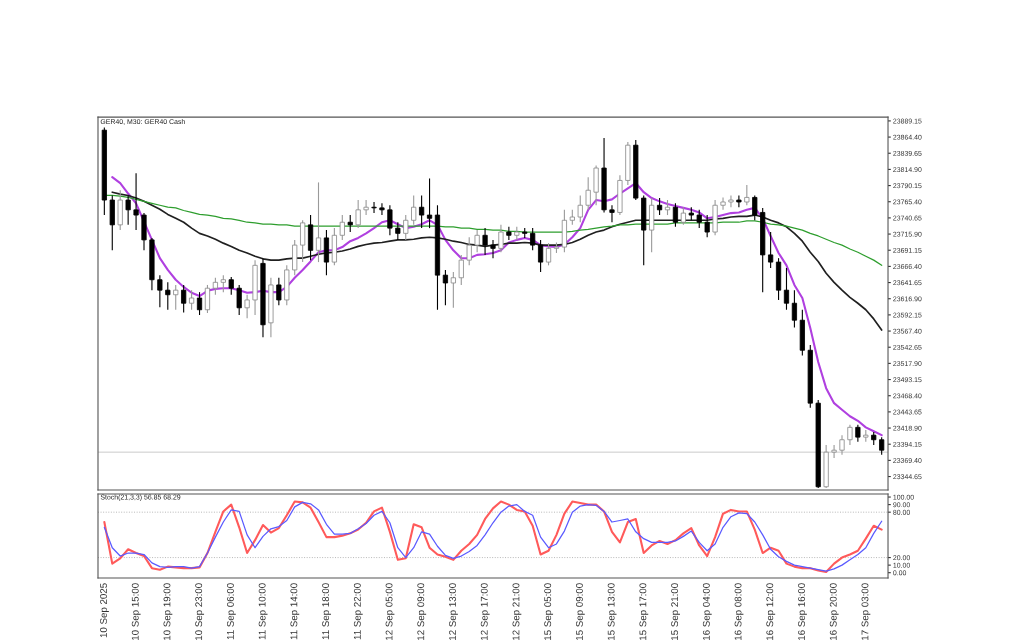 The image size is (1024, 643). I want to click on x-tick-label: 10 Sep 2025, so click(104, 610).